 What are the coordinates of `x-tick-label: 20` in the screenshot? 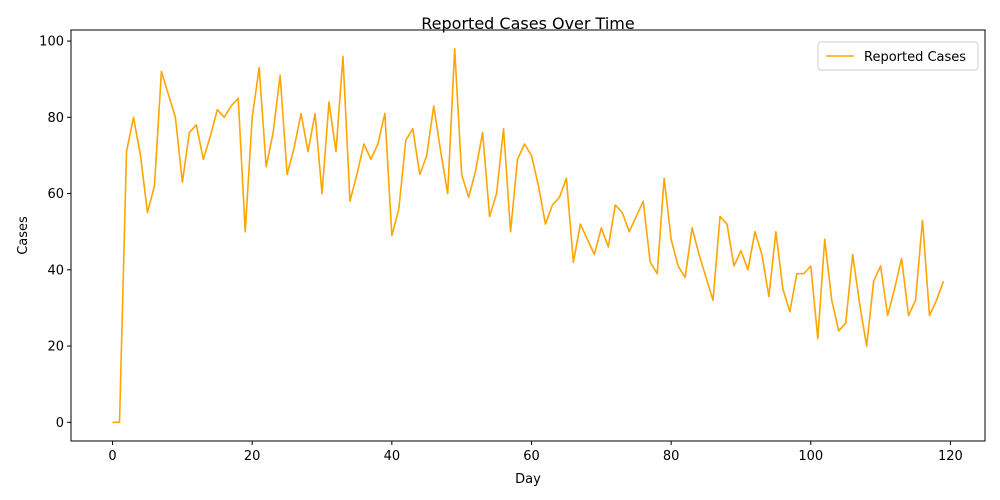 It's located at (252, 456).